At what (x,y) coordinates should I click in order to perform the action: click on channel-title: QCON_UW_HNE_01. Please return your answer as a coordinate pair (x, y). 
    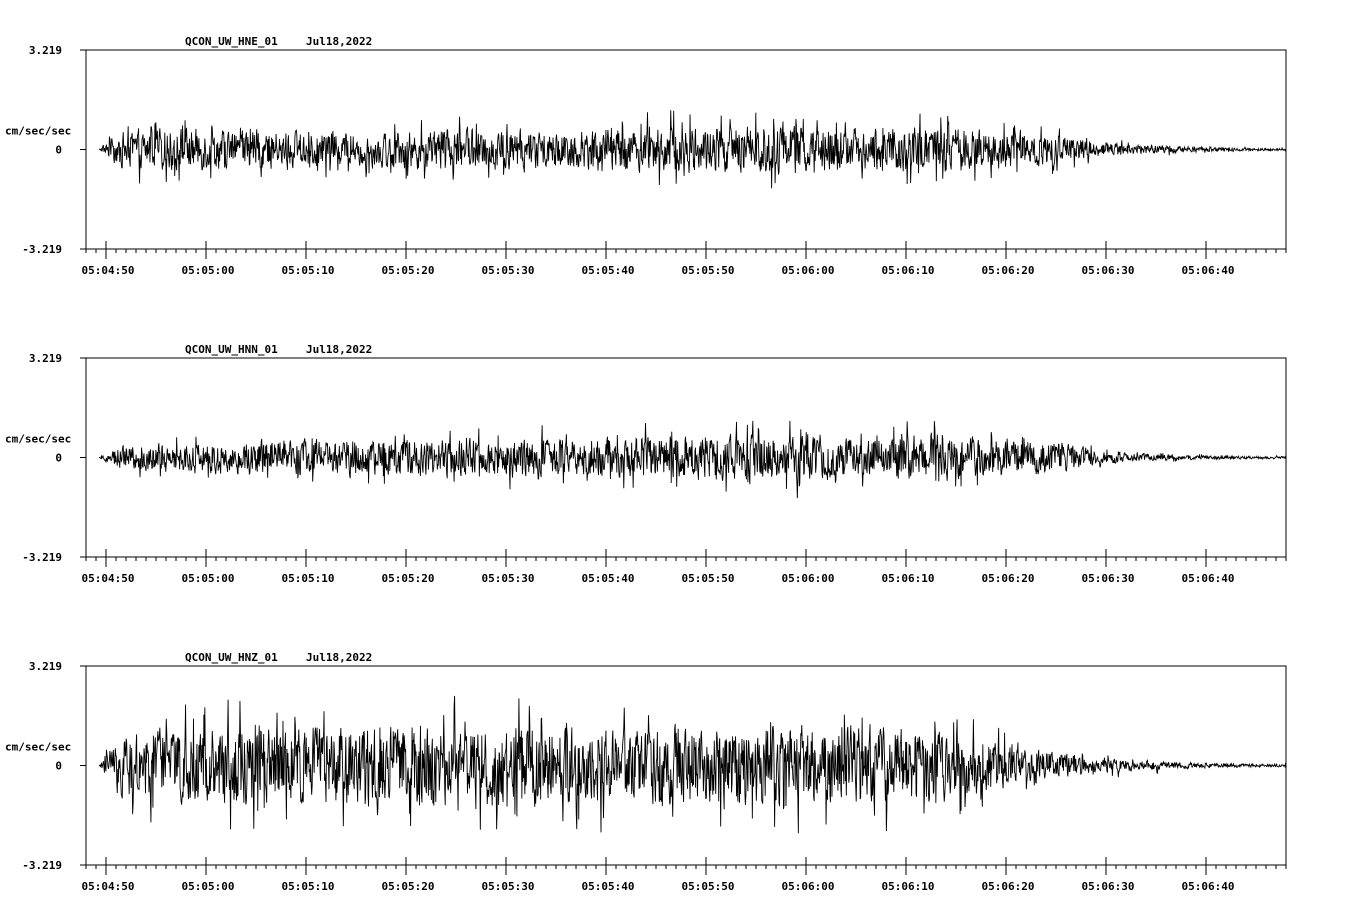
    Looking at the image, I should click on (231, 41).